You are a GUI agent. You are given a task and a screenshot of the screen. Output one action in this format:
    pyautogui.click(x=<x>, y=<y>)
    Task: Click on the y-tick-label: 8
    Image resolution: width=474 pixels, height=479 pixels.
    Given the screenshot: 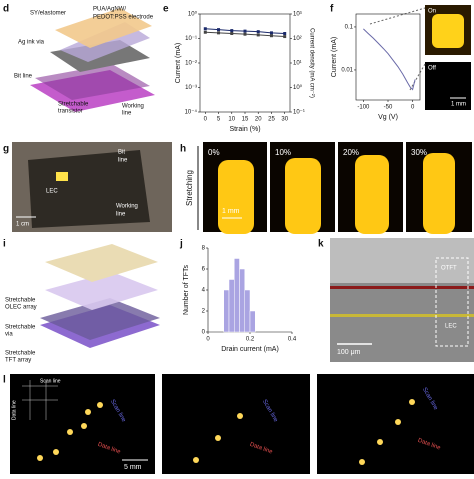 What is the action you would take?
    pyautogui.click(x=204, y=249)
    